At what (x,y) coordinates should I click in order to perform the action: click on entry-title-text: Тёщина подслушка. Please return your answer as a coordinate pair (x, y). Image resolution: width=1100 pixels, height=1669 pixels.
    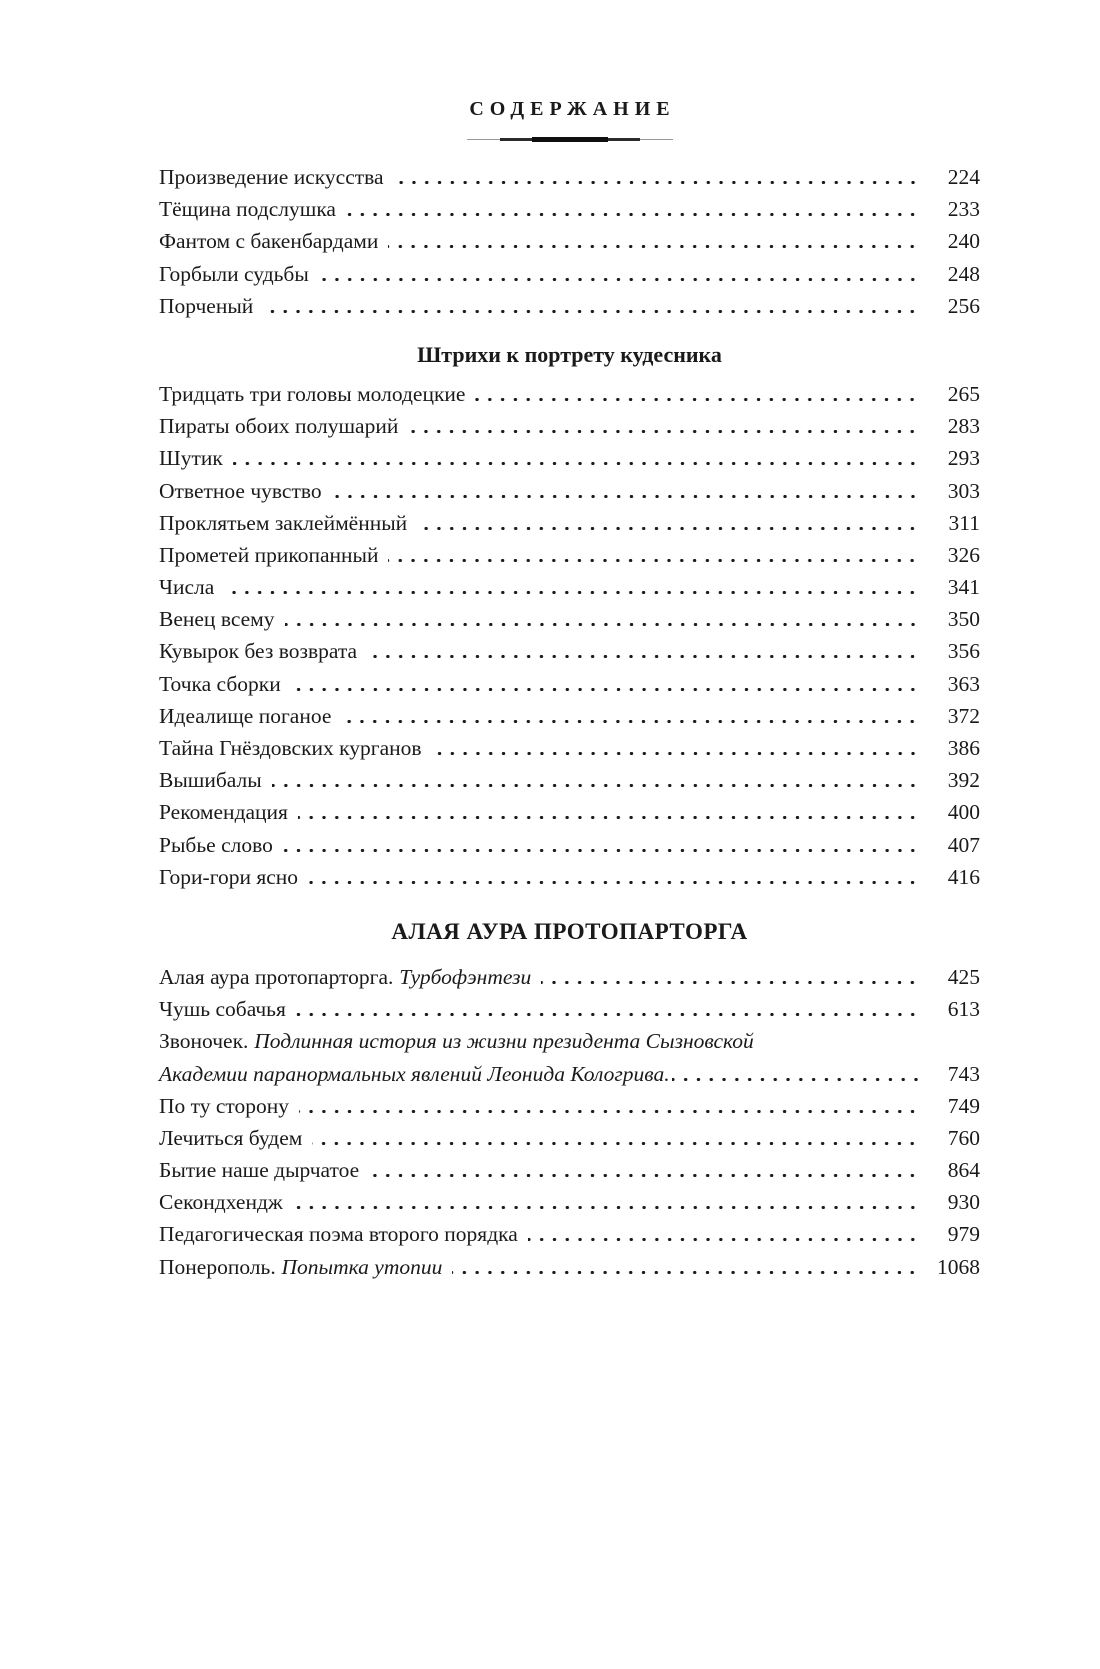
    Looking at the image, I should click on (247, 209).